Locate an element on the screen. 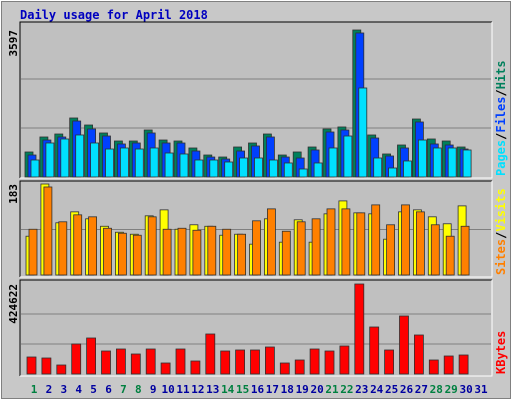 The height and width of the screenshot is (400, 512). x-tick-label: 30 is located at coordinates (465, 389).